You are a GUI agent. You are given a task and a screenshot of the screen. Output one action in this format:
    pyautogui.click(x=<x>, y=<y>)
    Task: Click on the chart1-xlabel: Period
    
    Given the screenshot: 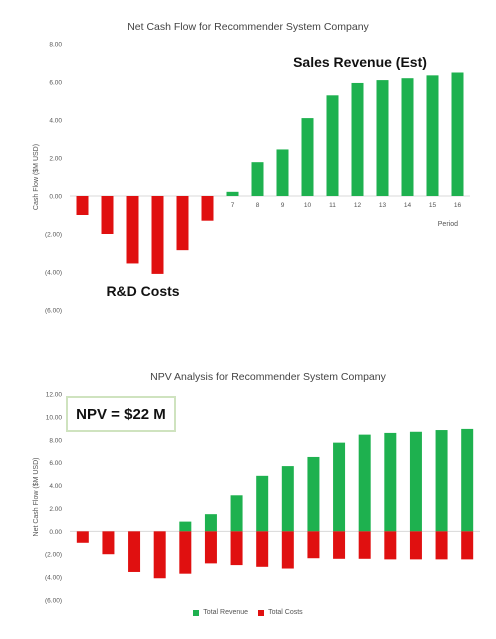 What is the action you would take?
    pyautogui.click(x=448, y=224)
    